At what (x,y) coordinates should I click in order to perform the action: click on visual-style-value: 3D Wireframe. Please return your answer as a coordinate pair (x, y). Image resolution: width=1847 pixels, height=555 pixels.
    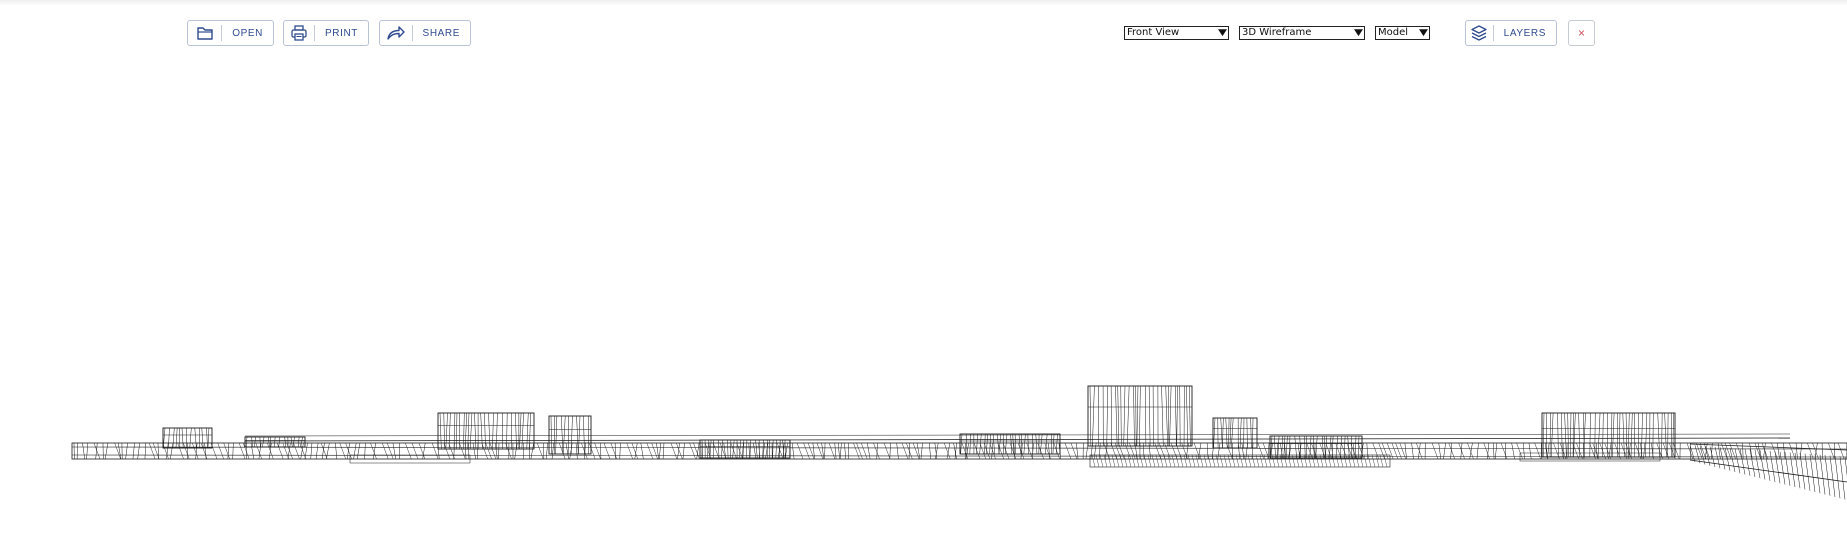
    Looking at the image, I should click on (1277, 32).